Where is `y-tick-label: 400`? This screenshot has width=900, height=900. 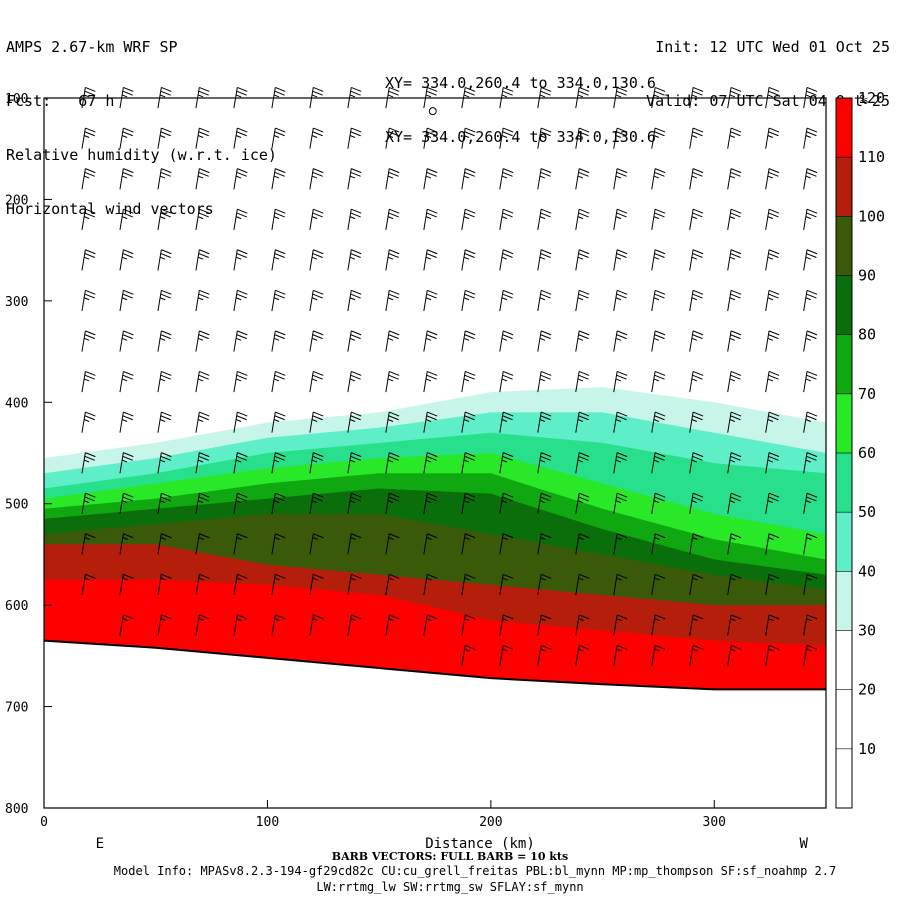
y-tick-label: 400 is located at coordinates (16, 403).